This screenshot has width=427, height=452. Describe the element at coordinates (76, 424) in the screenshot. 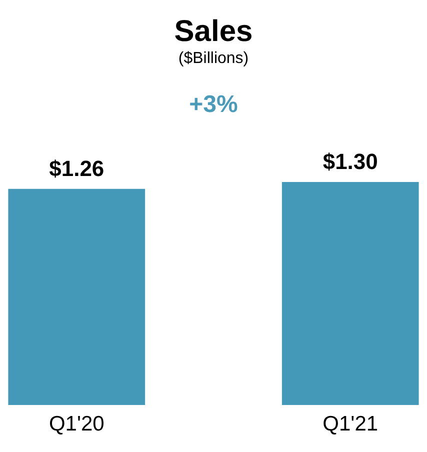

I see `x-tick-label: Q1'20` at that location.